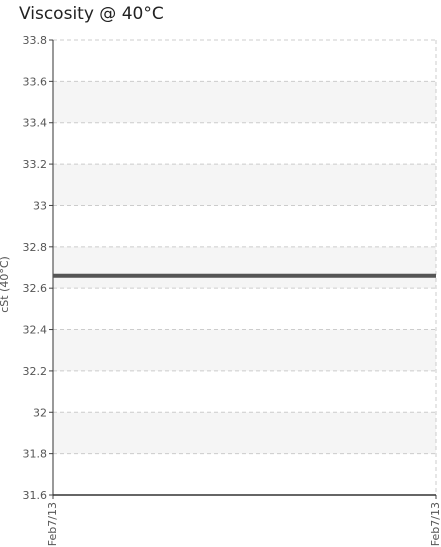 The image size is (441, 547). I want to click on y-tick-label: 31.6, so click(35, 495).